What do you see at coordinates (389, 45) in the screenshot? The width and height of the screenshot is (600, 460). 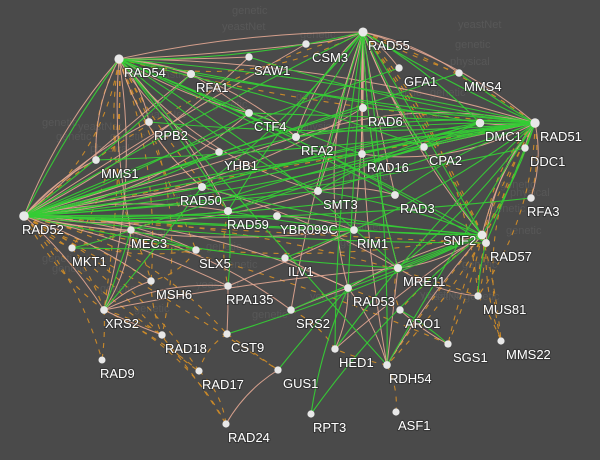 I see `graph-node-label: RAD55` at bounding box center [389, 45].